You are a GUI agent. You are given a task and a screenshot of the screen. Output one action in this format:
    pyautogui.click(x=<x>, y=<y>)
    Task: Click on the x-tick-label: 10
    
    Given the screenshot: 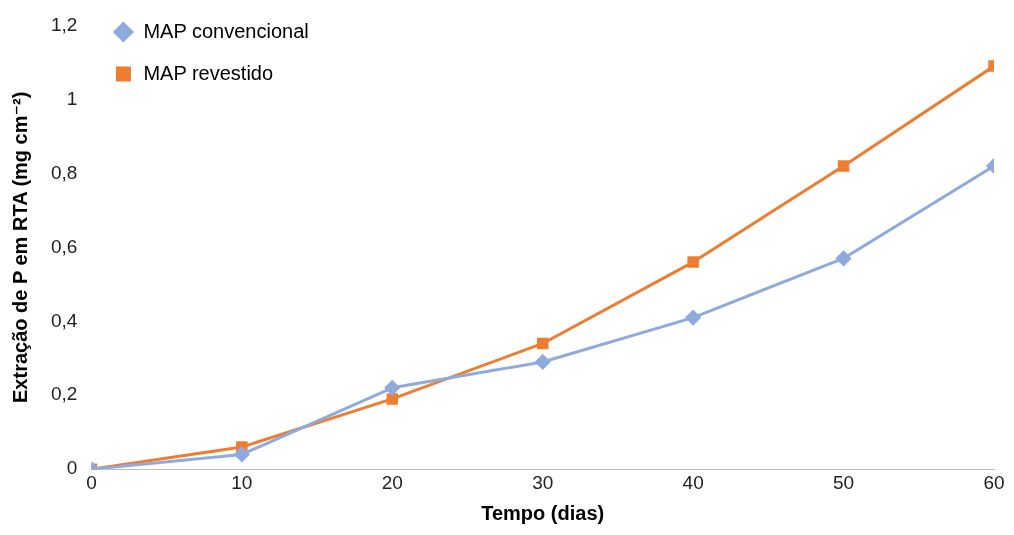 What is the action you would take?
    pyautogui.click(x=242, y=482)
    